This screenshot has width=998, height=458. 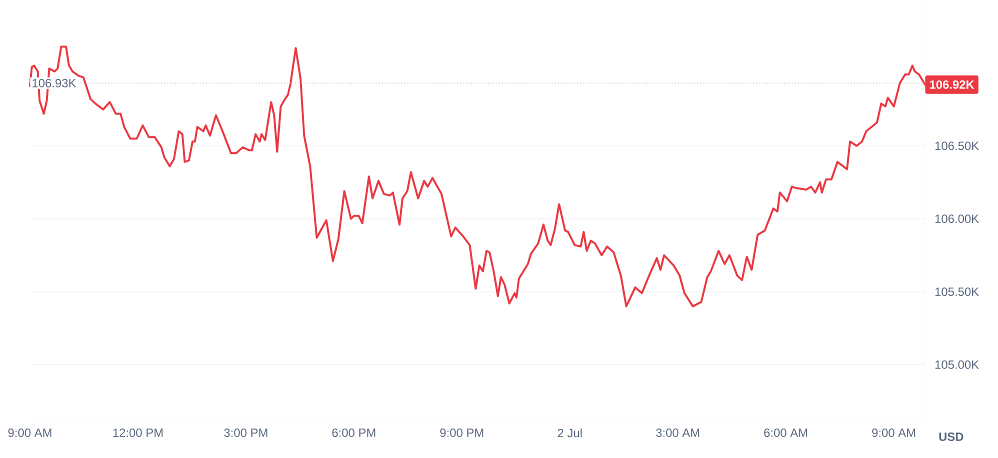 What do you see at coordinates (951, 436) in the screenshot?
I see `y-axis-title: USD` at bounding box center [951, 436].